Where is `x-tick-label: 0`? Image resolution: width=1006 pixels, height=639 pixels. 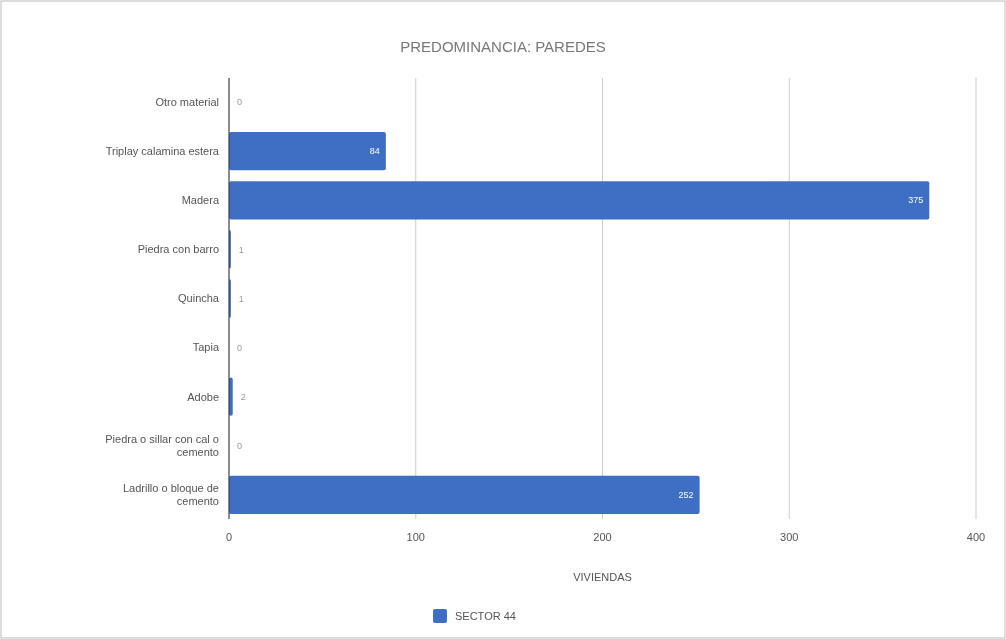 x-tick-label: 0 is located at coordinates (229, 537).